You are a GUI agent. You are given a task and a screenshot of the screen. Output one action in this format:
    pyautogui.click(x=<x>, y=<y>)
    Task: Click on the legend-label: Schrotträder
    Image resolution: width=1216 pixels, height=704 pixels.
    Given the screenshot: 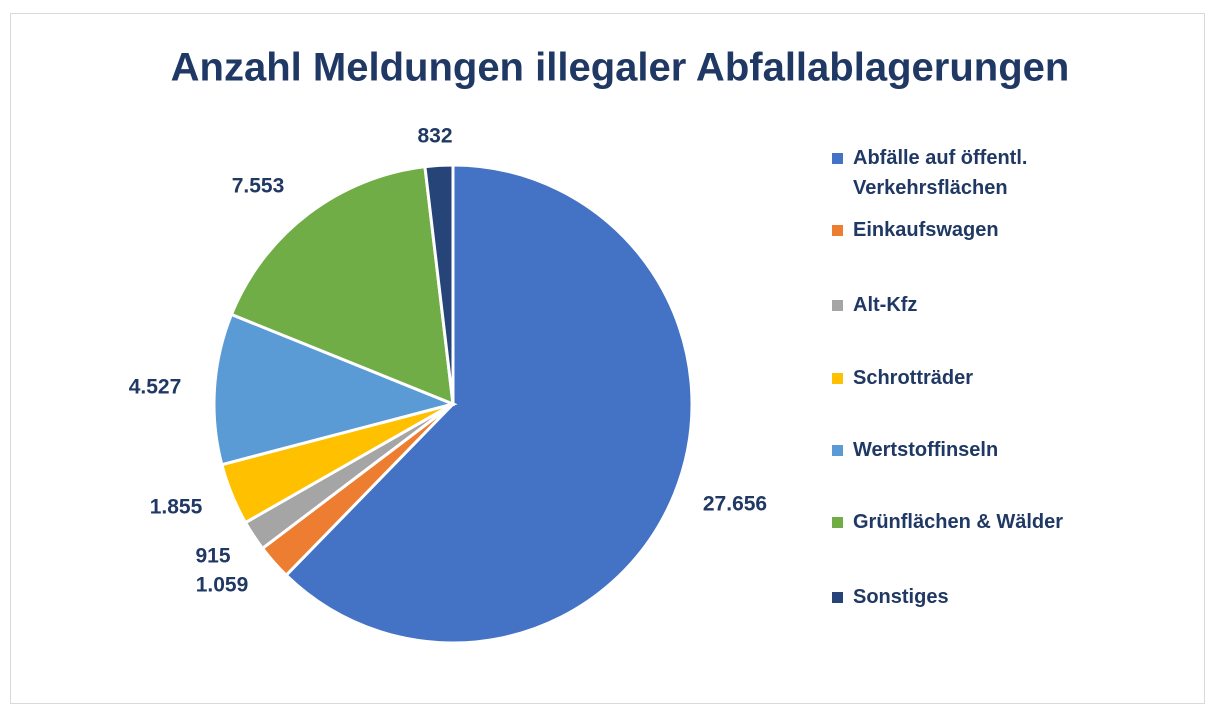 What is the action you would take?
    pyautogui.click(x=913, y=378)
    